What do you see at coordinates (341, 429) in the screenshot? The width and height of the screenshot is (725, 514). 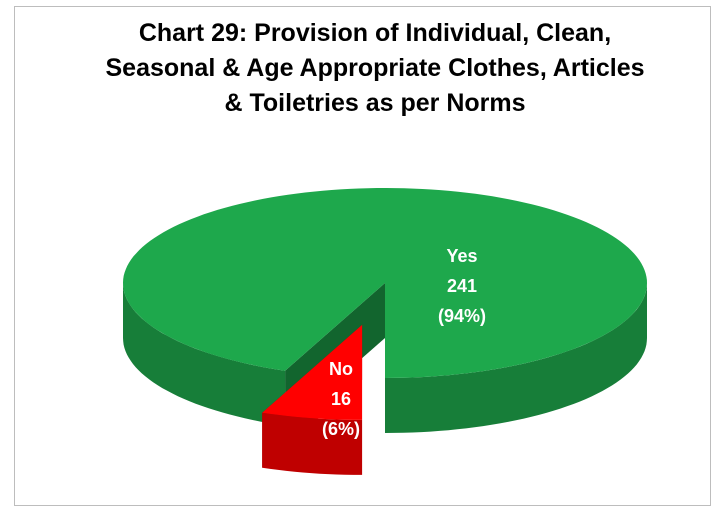 I see `data-label-percent: (6%)` at bounding box center [341, 429].